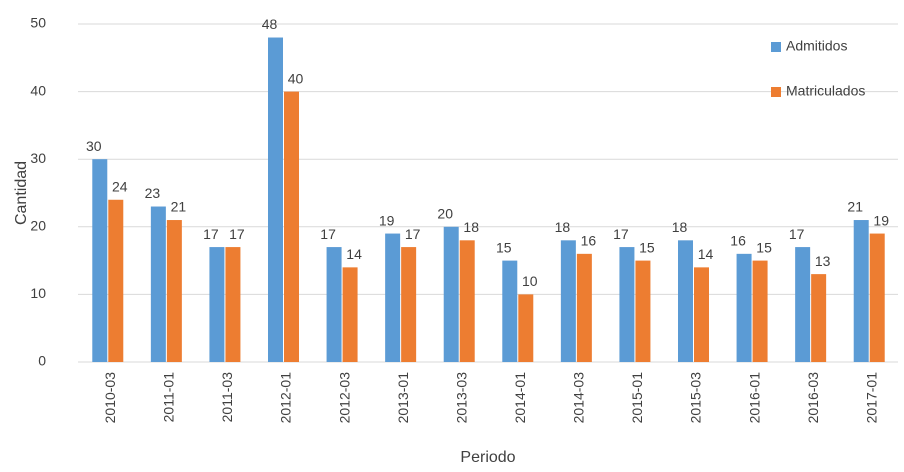 Image resolution: width=904 pixels, height=472 pixels. What do you see at coordinates (461, 398) in the screenshot?
I see `x-tick-label: 2013-03` at bounding box center [461, 398].